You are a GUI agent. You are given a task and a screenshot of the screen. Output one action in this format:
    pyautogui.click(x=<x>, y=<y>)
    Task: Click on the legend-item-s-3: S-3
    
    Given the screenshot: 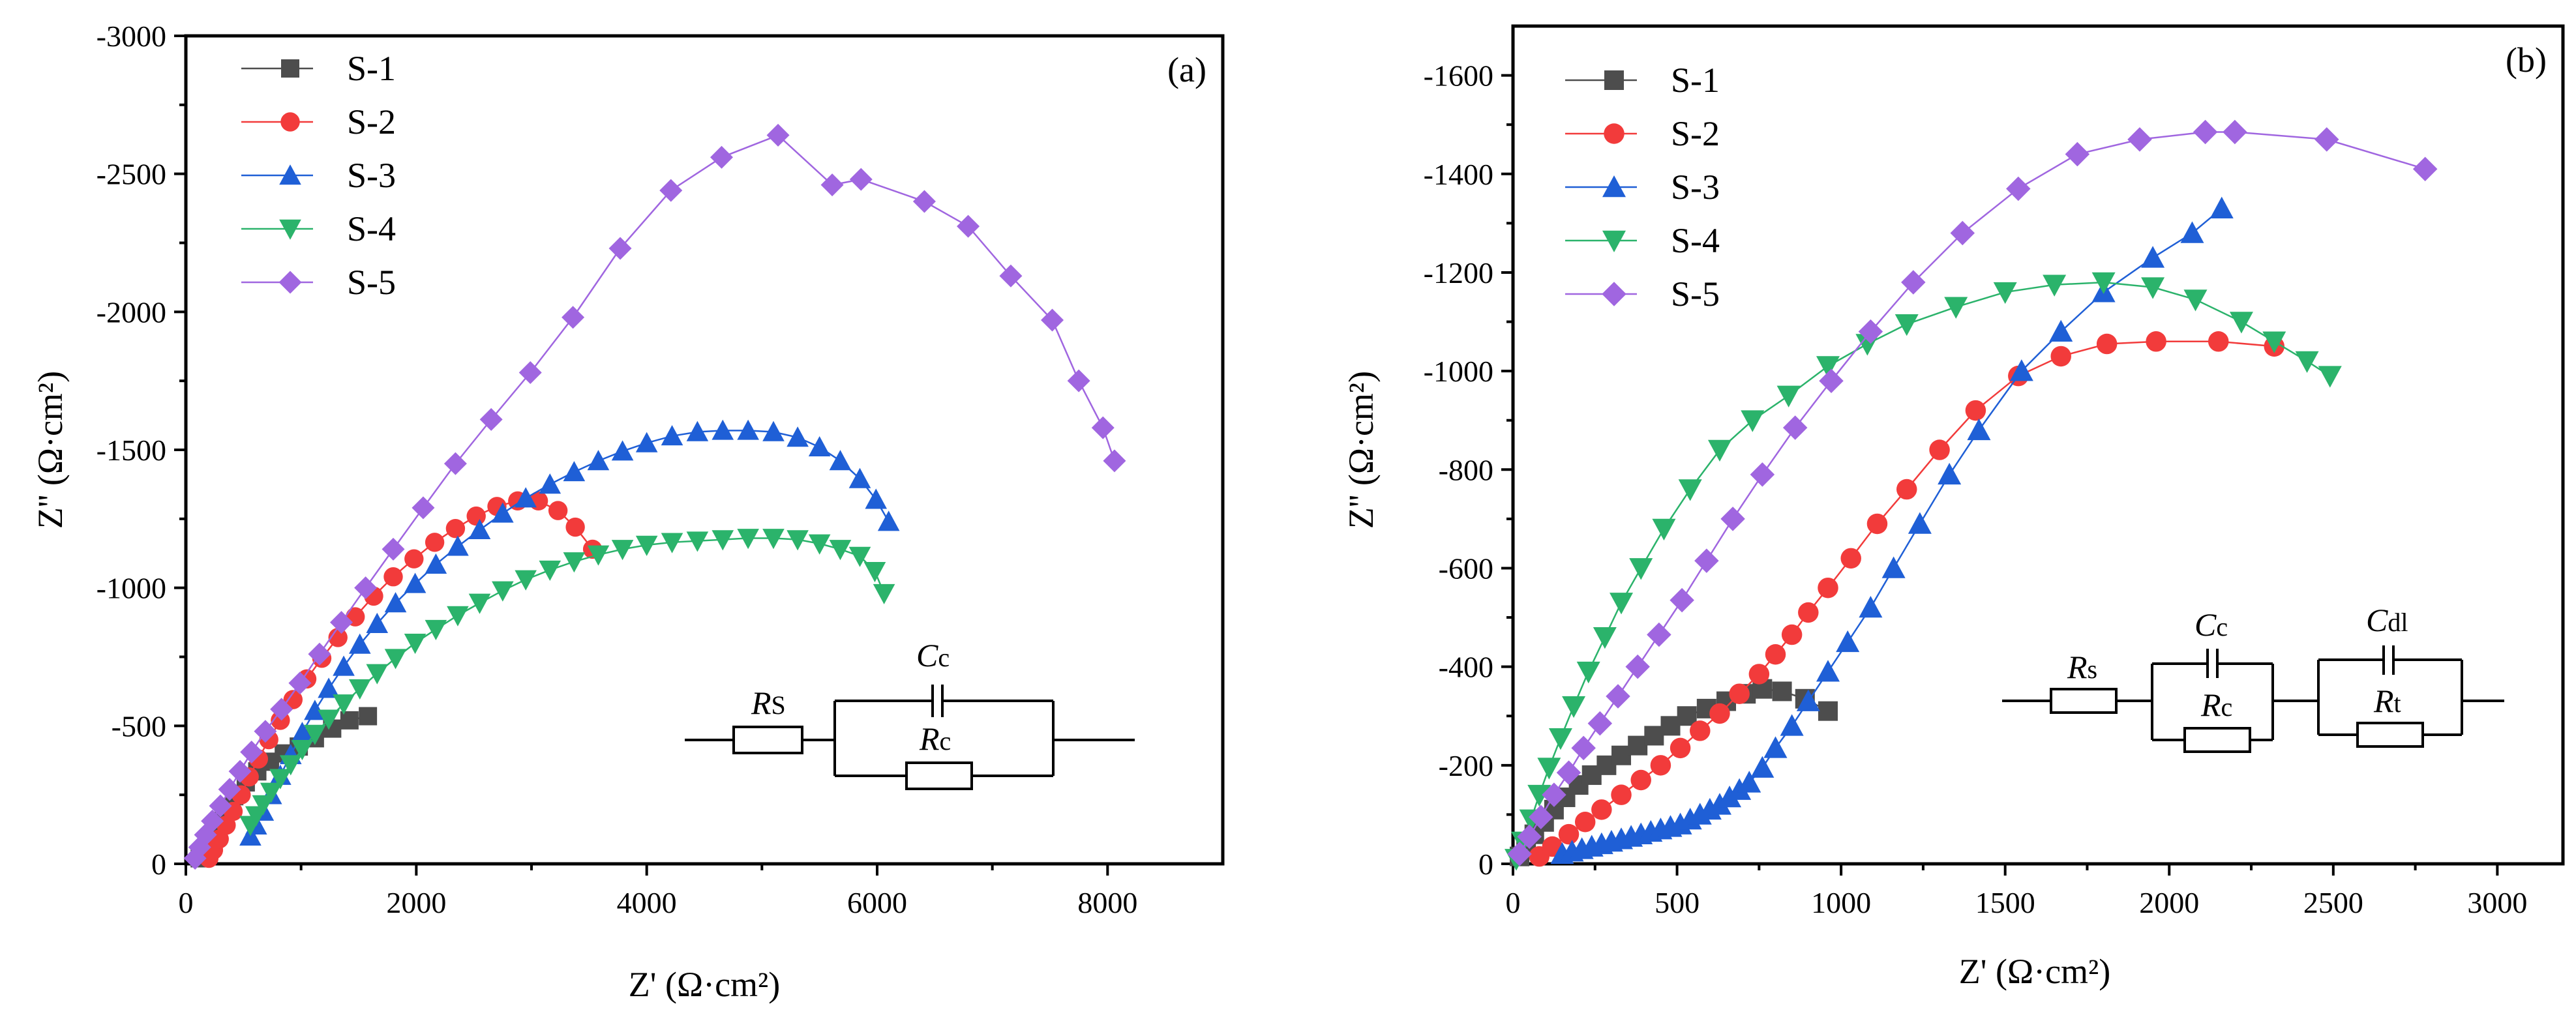 What is the action you would take?
    pyautogui.click(x=318, y=175)
    